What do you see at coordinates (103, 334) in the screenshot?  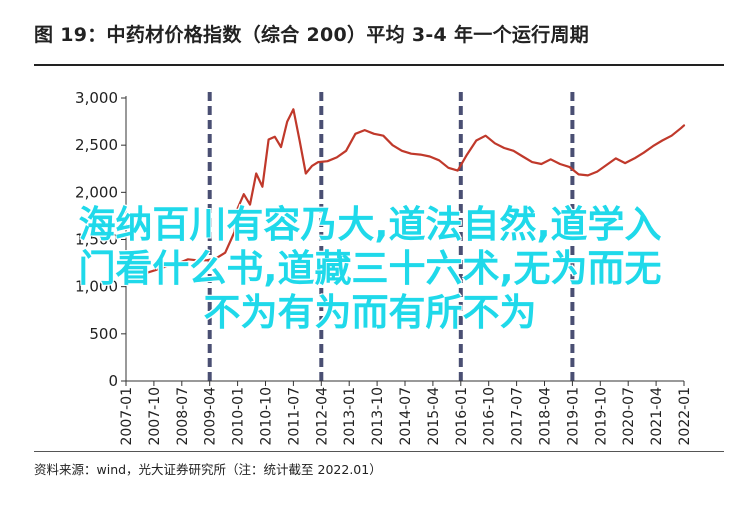 I see `y-tick-label: 500` at bounding box center [103, 334].